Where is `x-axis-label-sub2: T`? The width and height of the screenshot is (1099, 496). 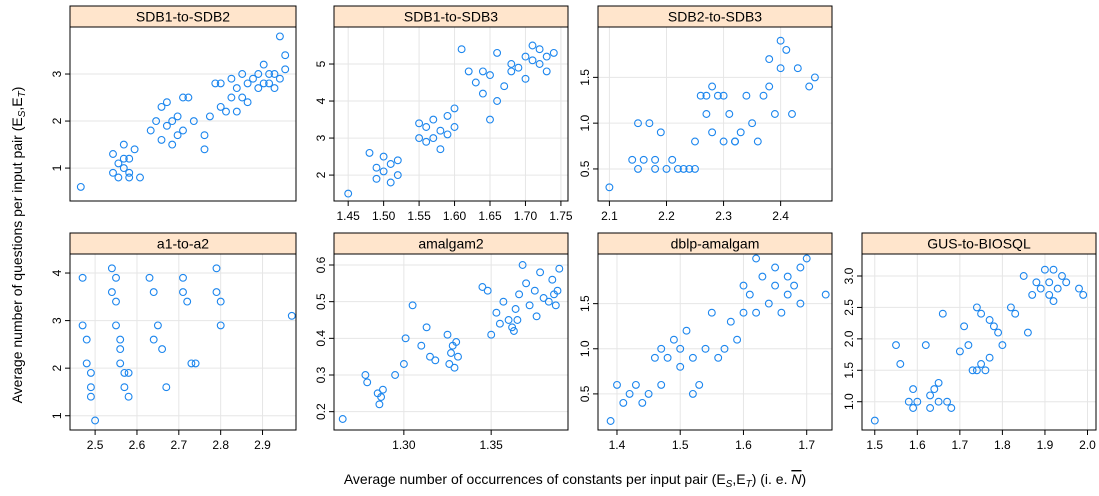
x-axis-label-sub2: T is located at coordinates (749, 484).